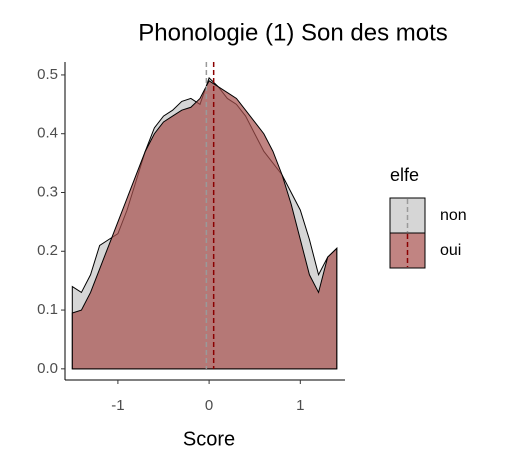 This screenshot has height=457, width=525. Describe the element at coordinates (450, 250) in the screenshot. I see `legend-label: oui` at that location.